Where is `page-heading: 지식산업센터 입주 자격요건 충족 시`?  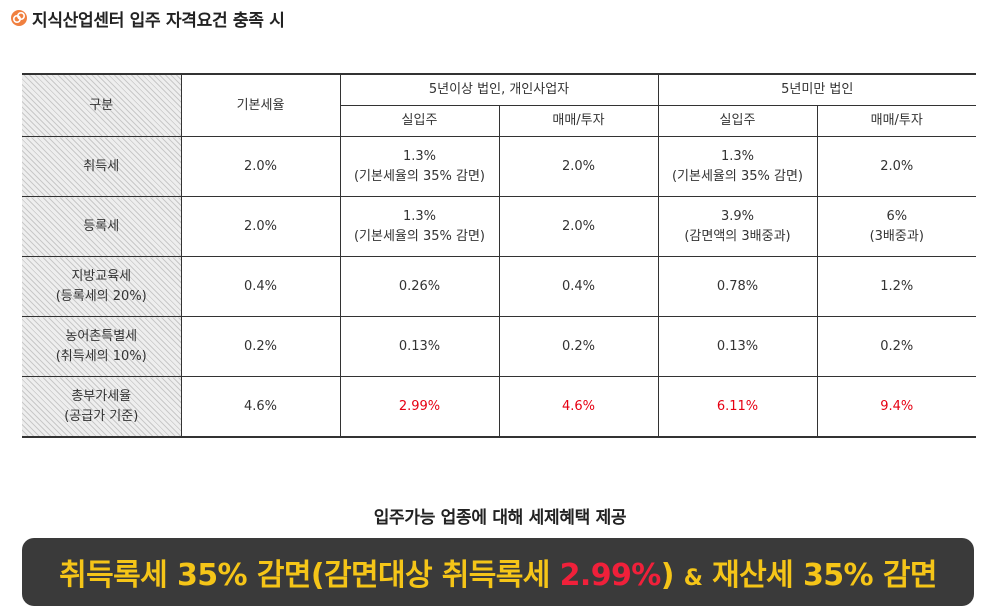 page-heading: 지식산업센터 입주 자격요건 충족 시 is located at coordinates (147, 18).